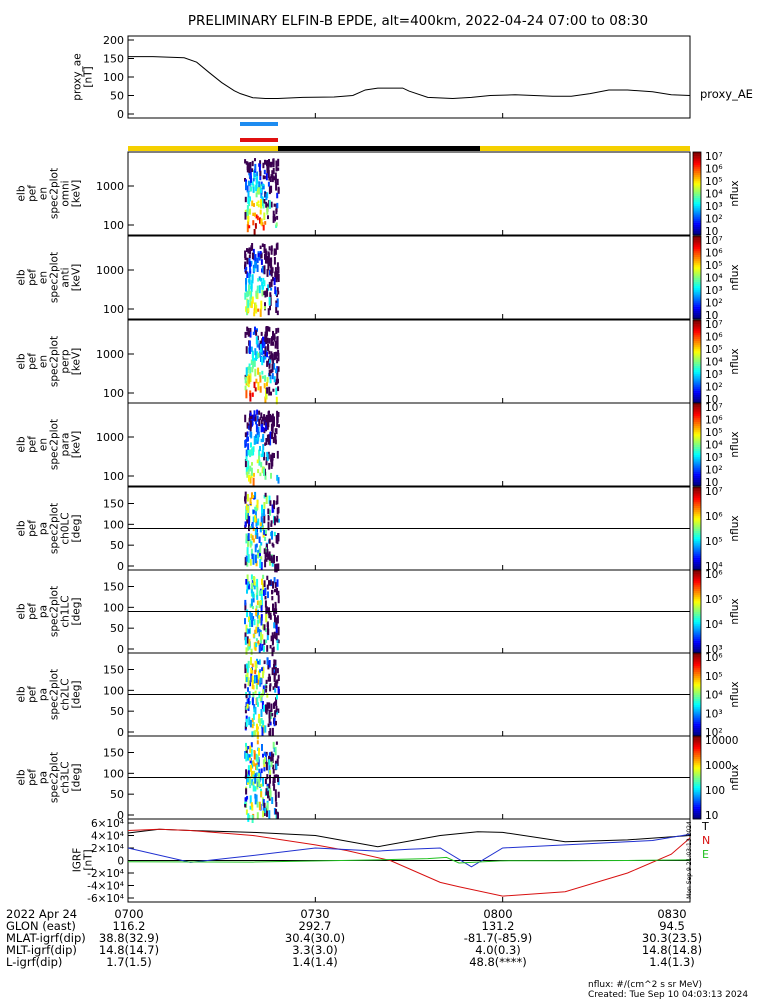 Image resolution: width=775 pixels, height=1000 pixels. What do you see at coordinates (714, 304) in the screenshot?
I see `colorbar-tick-label: 10²` at bounding box center [714, 304].